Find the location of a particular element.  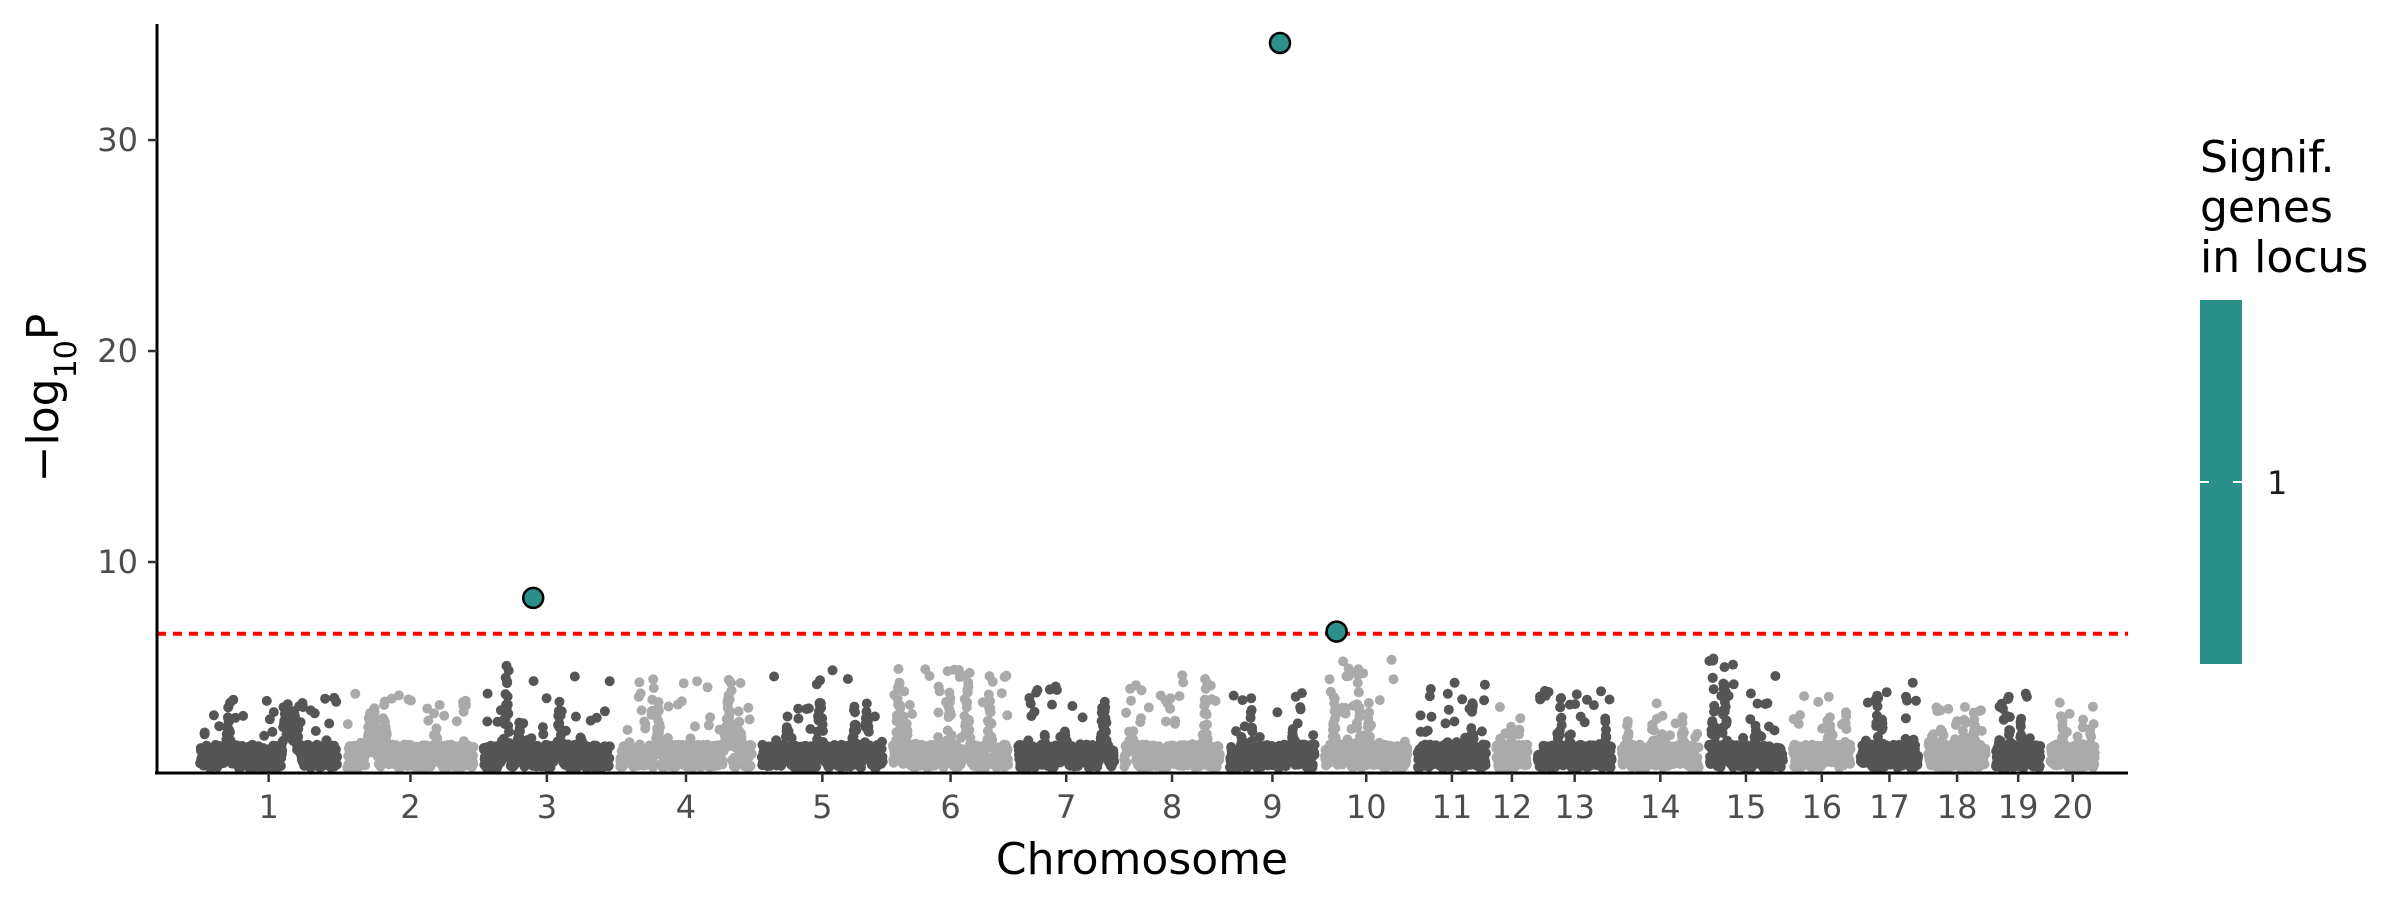

chromosome-6-points is located at coordinates (950, 718).